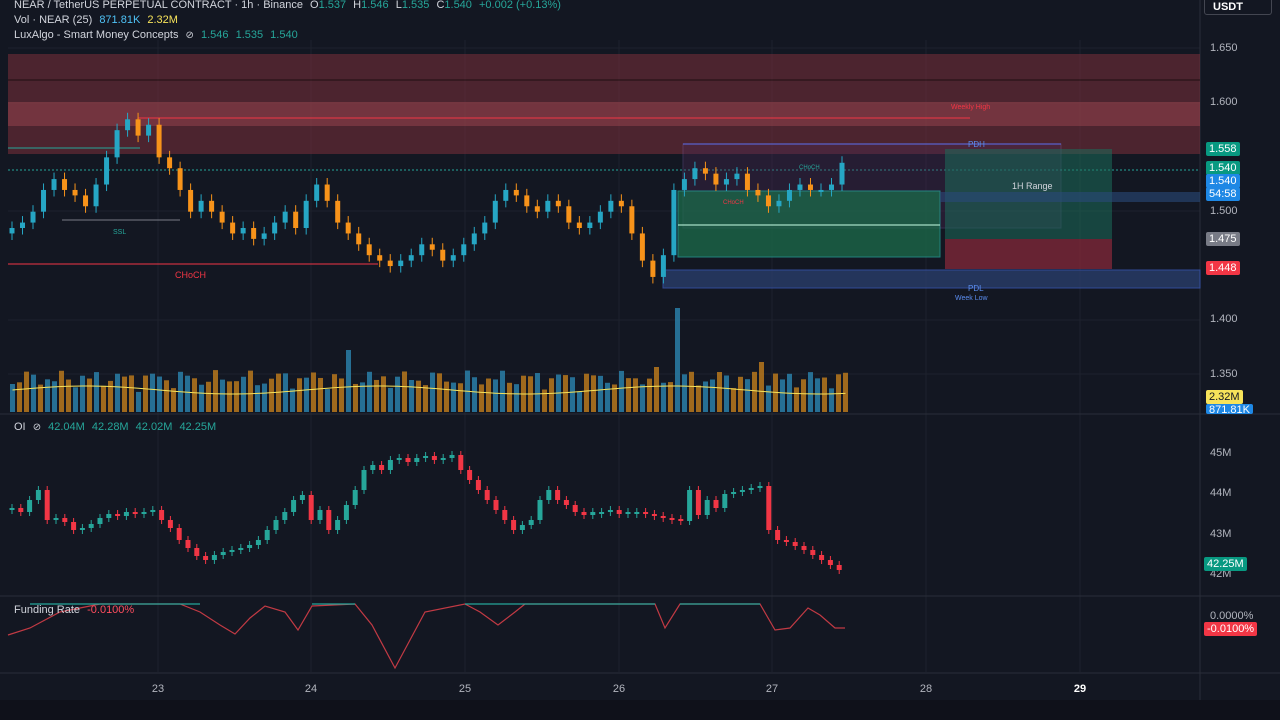 The image size is (1280, 720). What do you see at coordinates (415, 5) in the screenshot?
I see `low-value: 1.535` at bounding box center [415, 5].